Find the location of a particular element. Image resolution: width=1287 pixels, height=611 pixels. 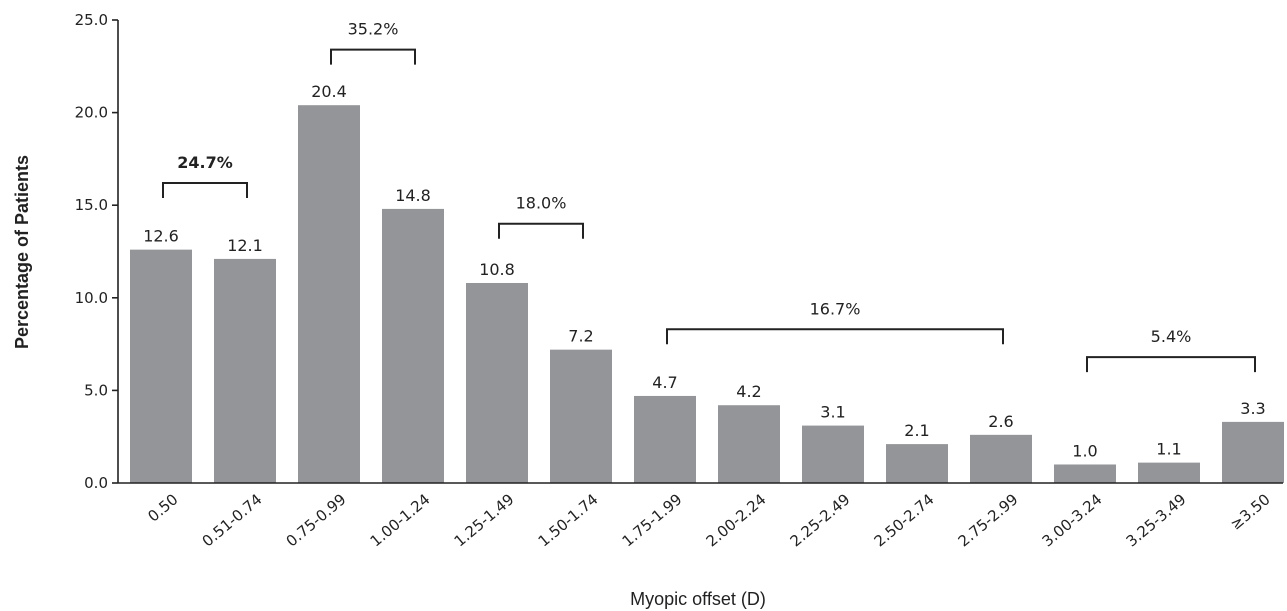

y-tick-label: 15.0 is located at coordinates (91, 205).